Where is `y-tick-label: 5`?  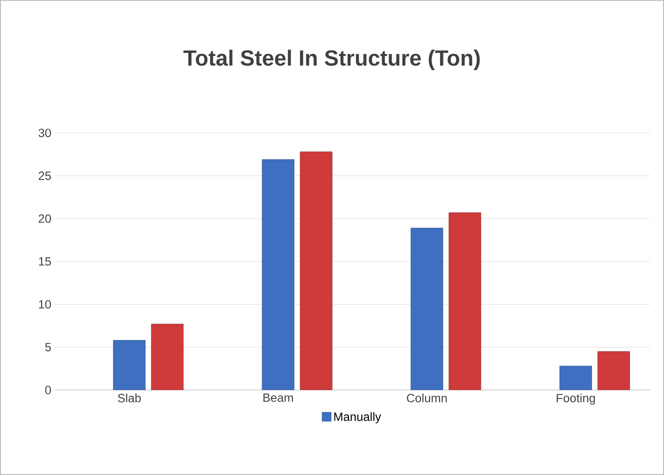 y-tick-label: 5 is located at coordinates (48, 347).